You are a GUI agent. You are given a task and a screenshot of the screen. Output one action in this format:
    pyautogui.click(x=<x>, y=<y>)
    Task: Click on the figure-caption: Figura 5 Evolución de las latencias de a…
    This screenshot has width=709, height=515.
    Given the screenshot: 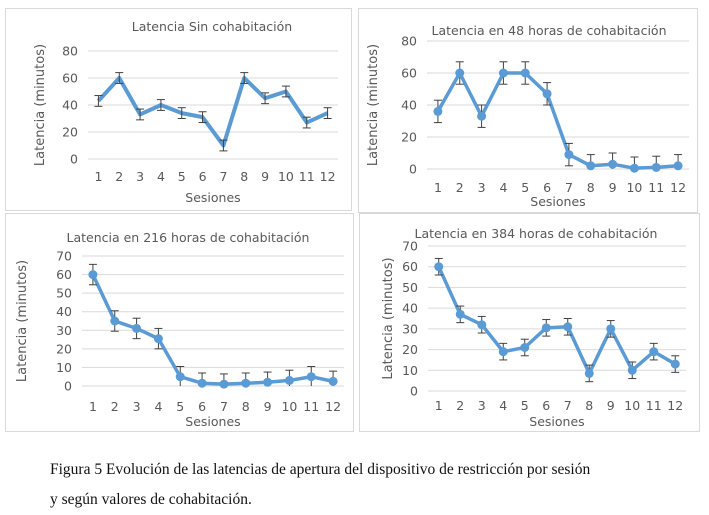 What is the action you would take?
    pyautogui.click(x=377, y=485)
    